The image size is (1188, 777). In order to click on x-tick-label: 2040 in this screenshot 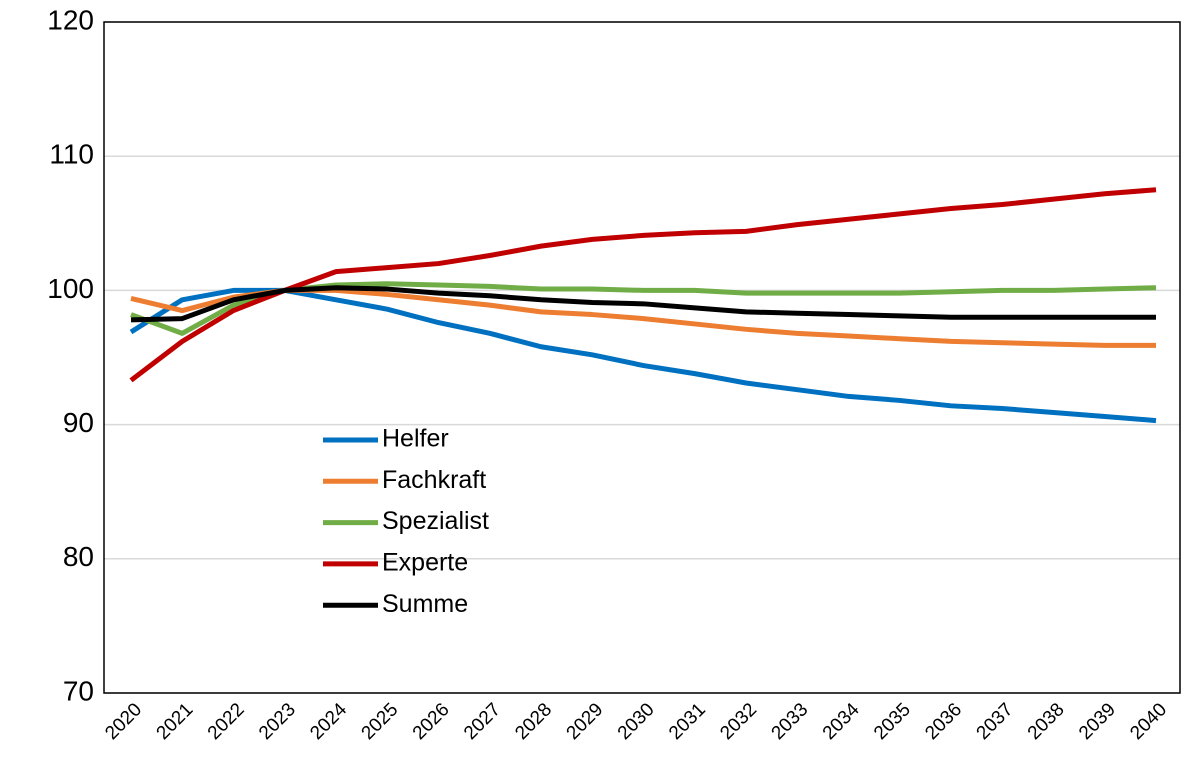, I will do `click(1148, 721)`.